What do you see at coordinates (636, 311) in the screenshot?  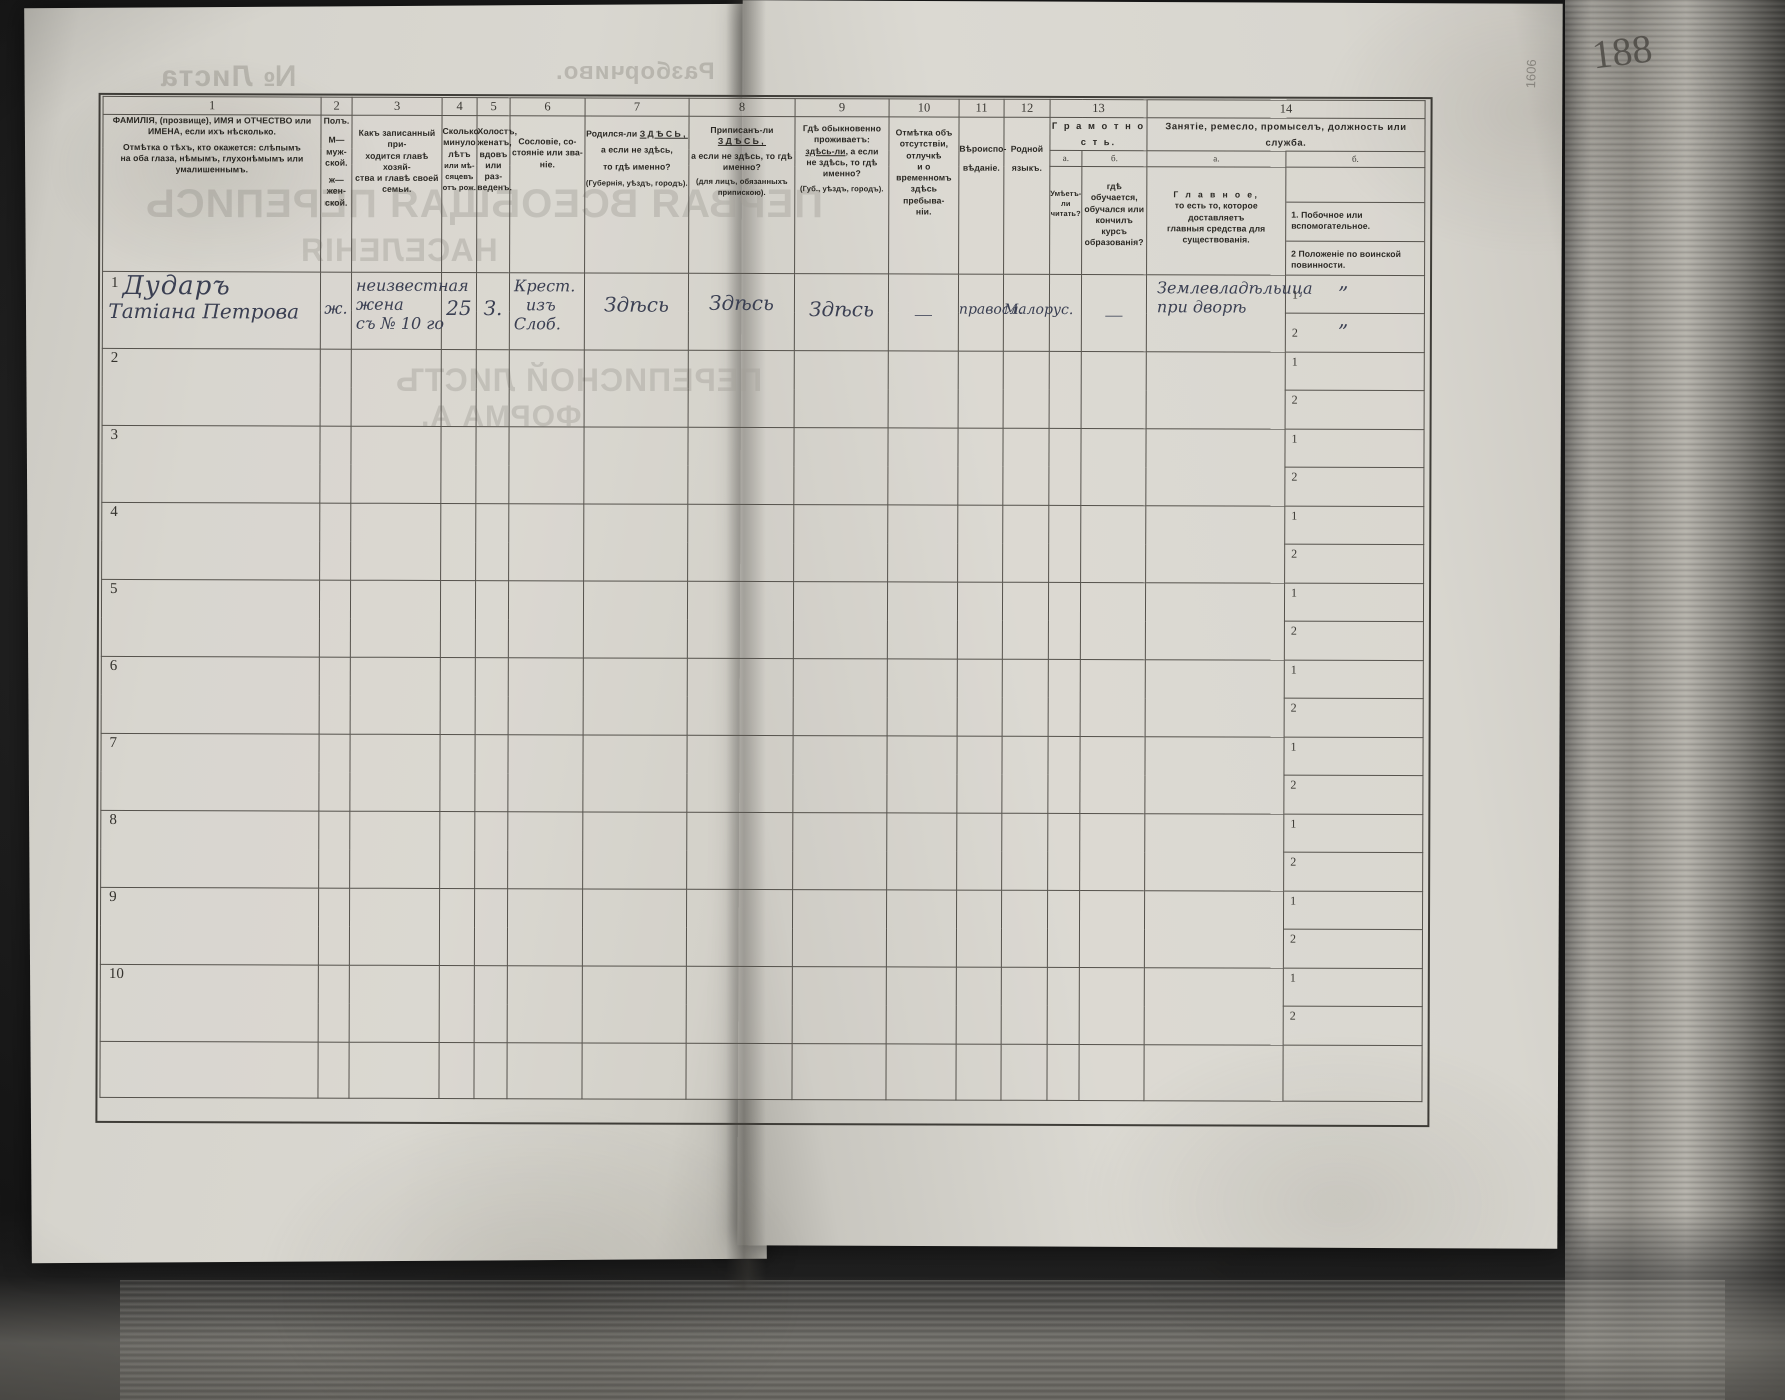 I see `cell-born-here: Здѣсь` at bounding box center [636, 311].